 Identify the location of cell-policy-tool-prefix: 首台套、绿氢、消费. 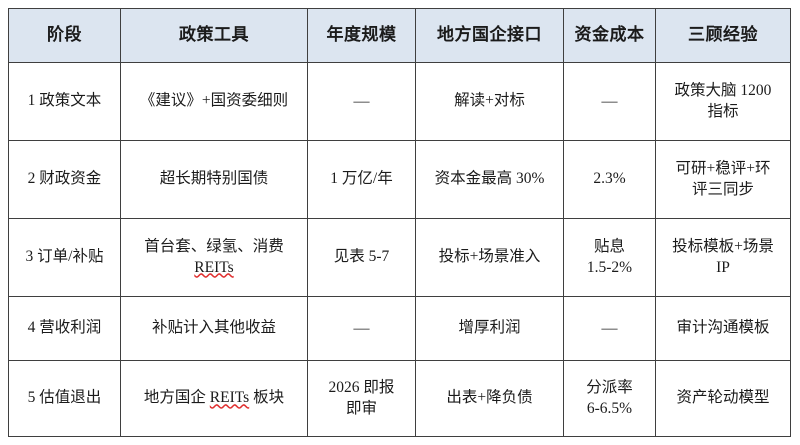
(214, 247).